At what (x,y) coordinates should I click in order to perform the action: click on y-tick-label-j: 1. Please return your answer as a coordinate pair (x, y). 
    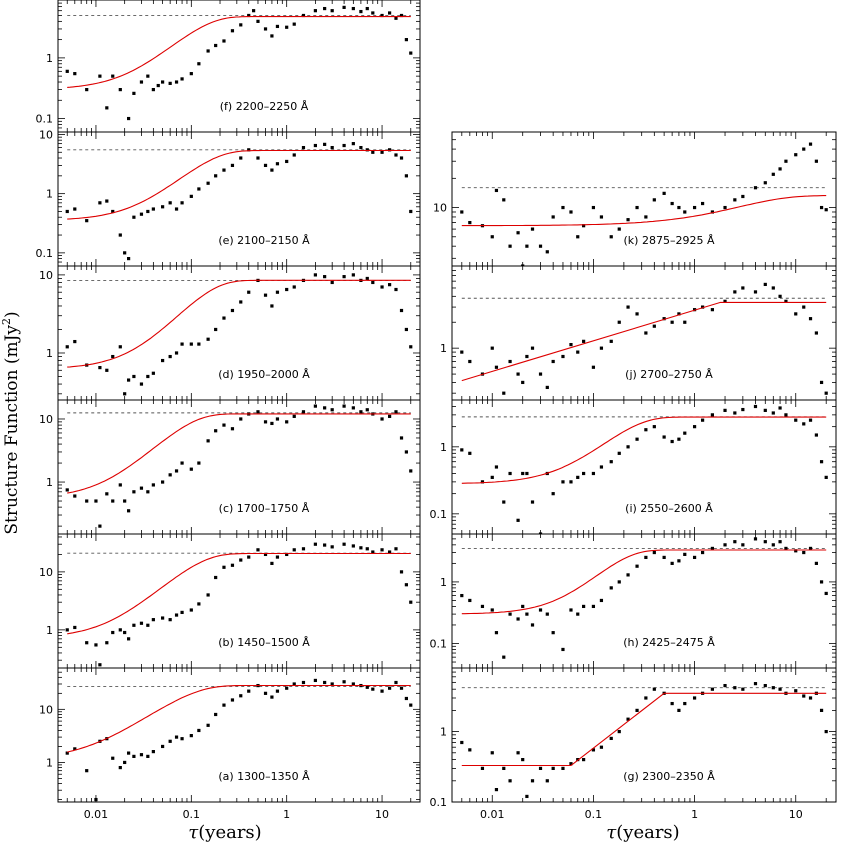
    Looking at the image, I should click on (443, 348).